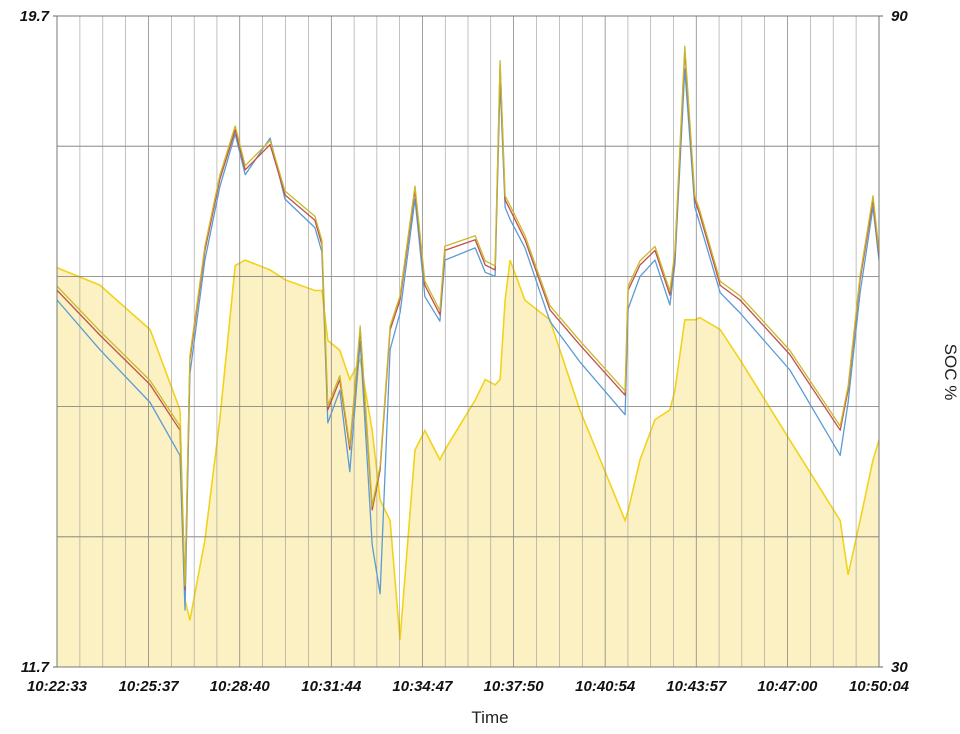  I want to click on y2-tick-label: 30, so click(899, 667).